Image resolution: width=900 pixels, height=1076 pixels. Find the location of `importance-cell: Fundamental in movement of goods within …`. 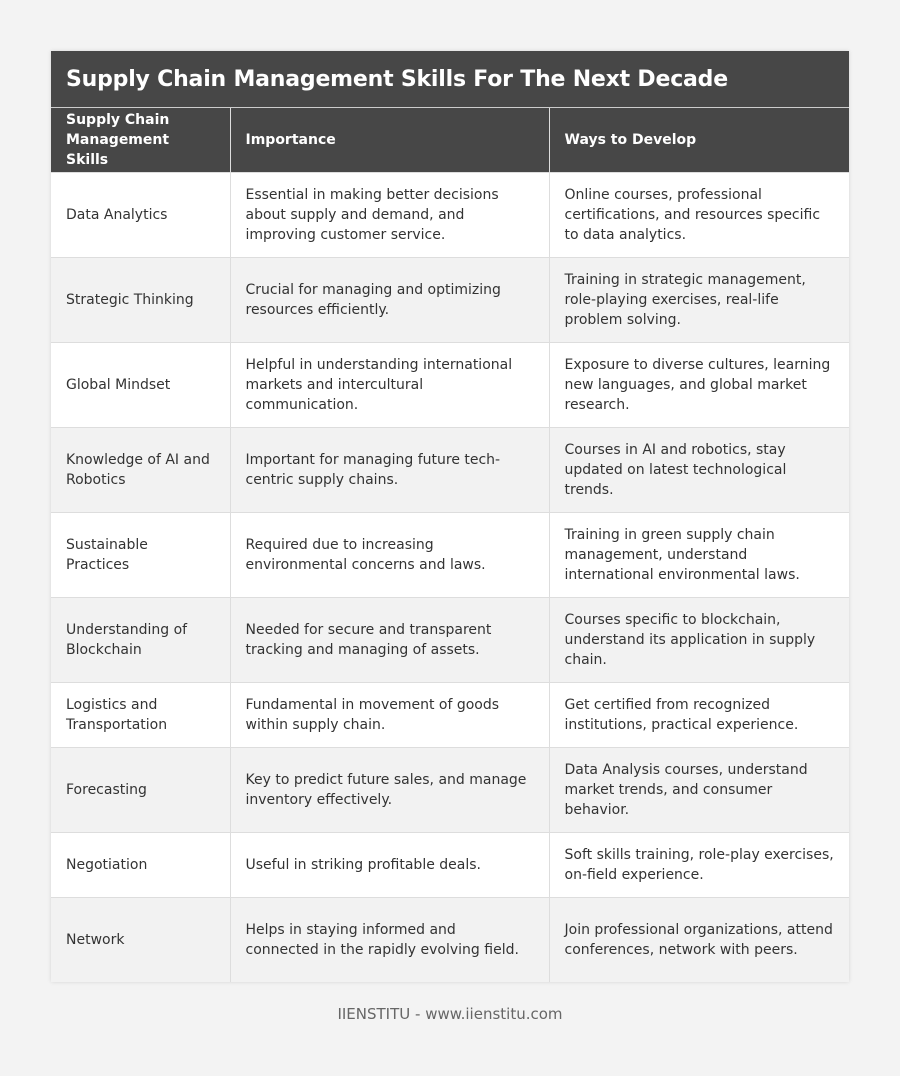

importance-cell: Fundamental in movement of goods within … is located at coordinates (390, 715).